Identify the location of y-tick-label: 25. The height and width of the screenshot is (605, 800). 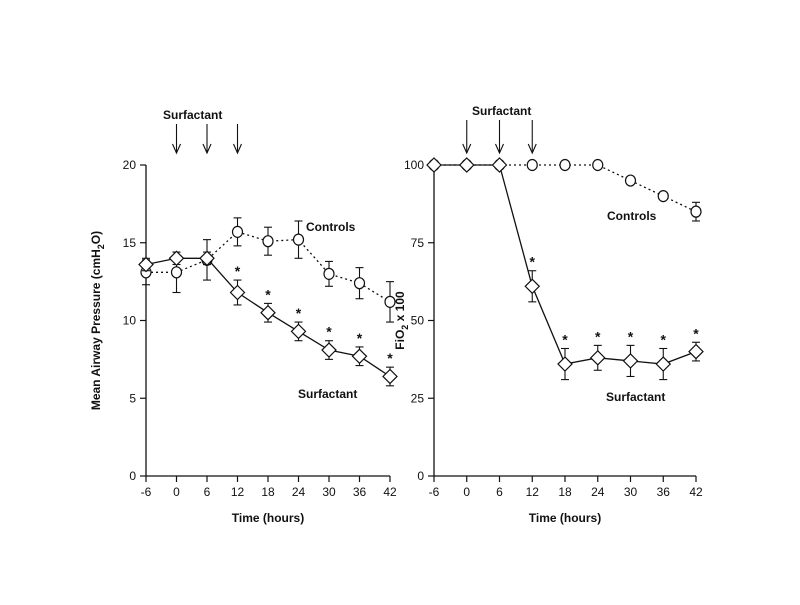
(418, 398).